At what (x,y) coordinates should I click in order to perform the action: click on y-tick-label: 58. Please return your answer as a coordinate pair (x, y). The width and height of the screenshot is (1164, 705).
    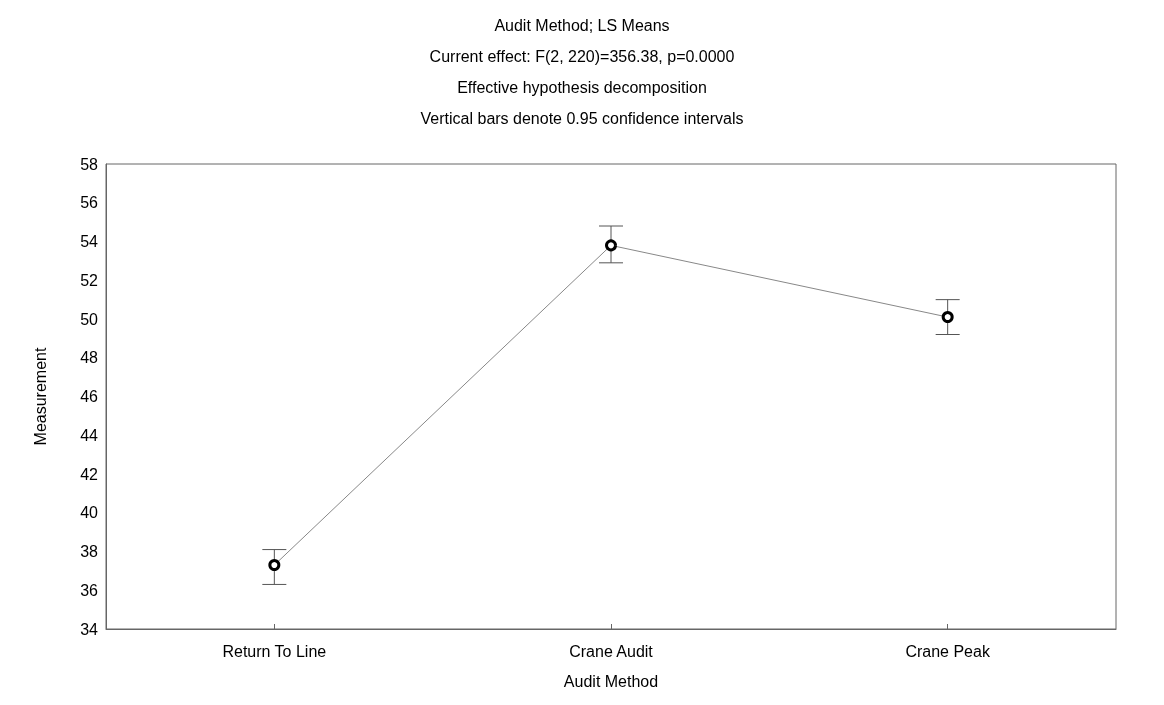
    Looking at the image, I should click on (89, 164).